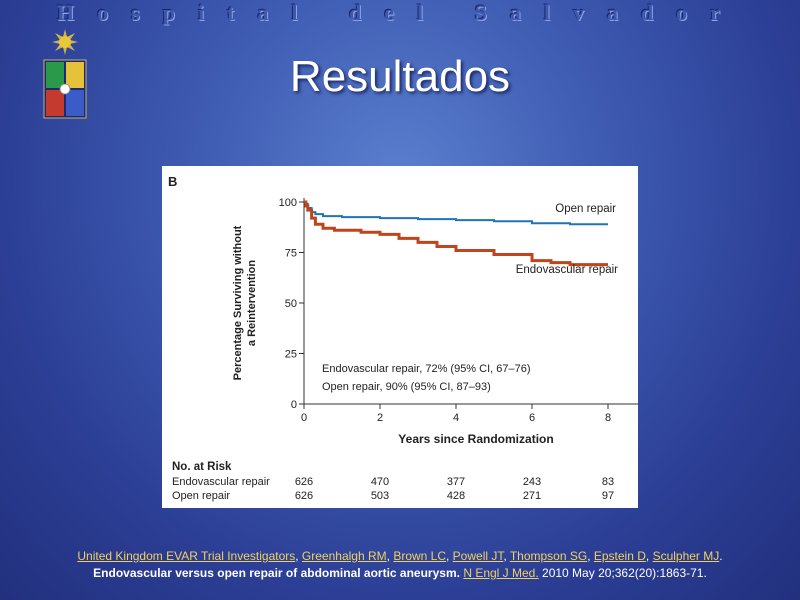 The height and width of the screenshot is (600, 800). Describe the element at coordinates (456, 482) in the screenshot. I see `risk-table-cell: 377` at that location.